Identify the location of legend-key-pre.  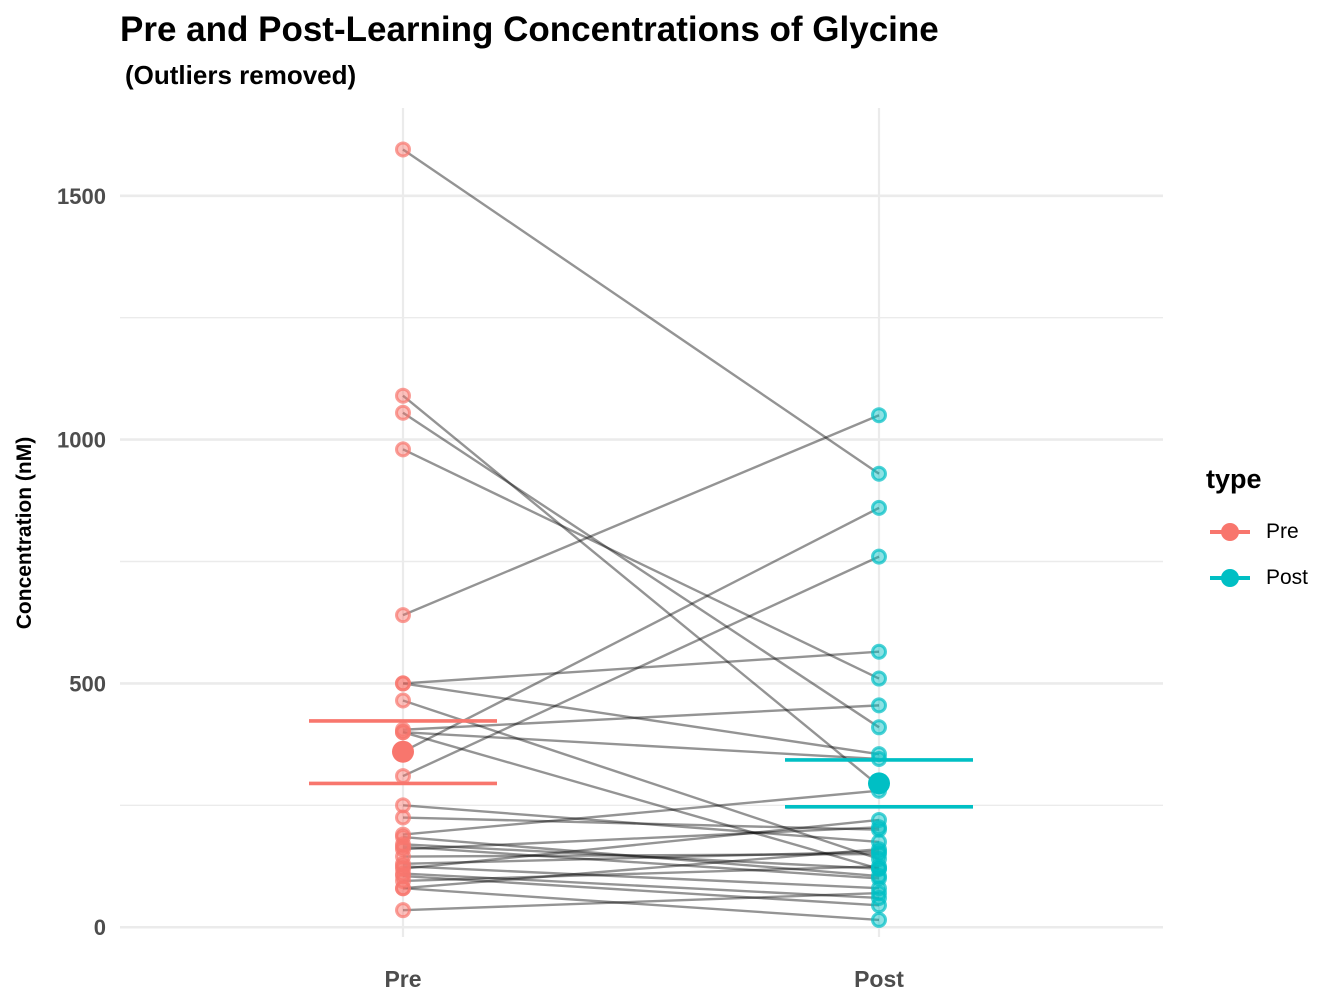
(1230, 532).